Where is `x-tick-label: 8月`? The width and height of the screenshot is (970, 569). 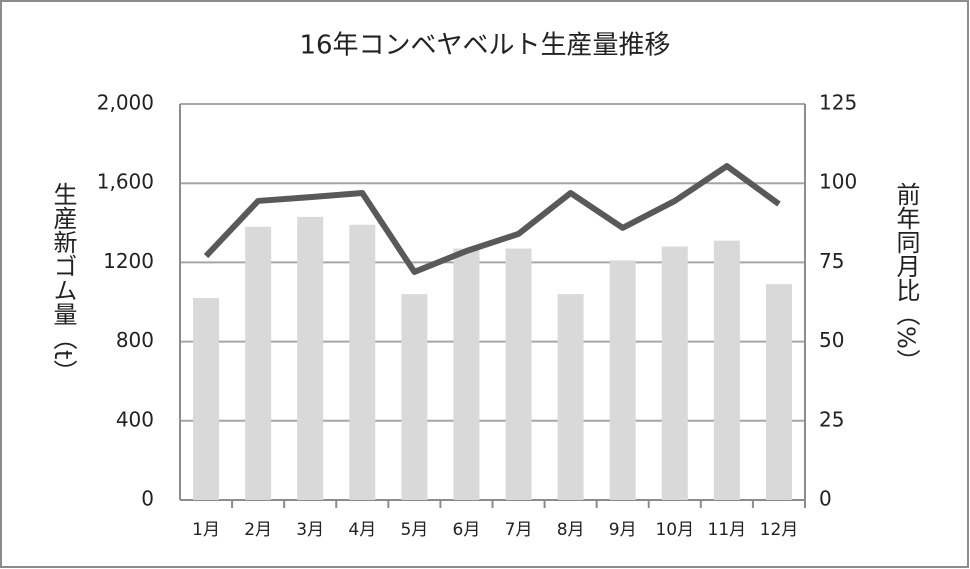
x-tick-label: 8月 is located at coordinates (571, 530).